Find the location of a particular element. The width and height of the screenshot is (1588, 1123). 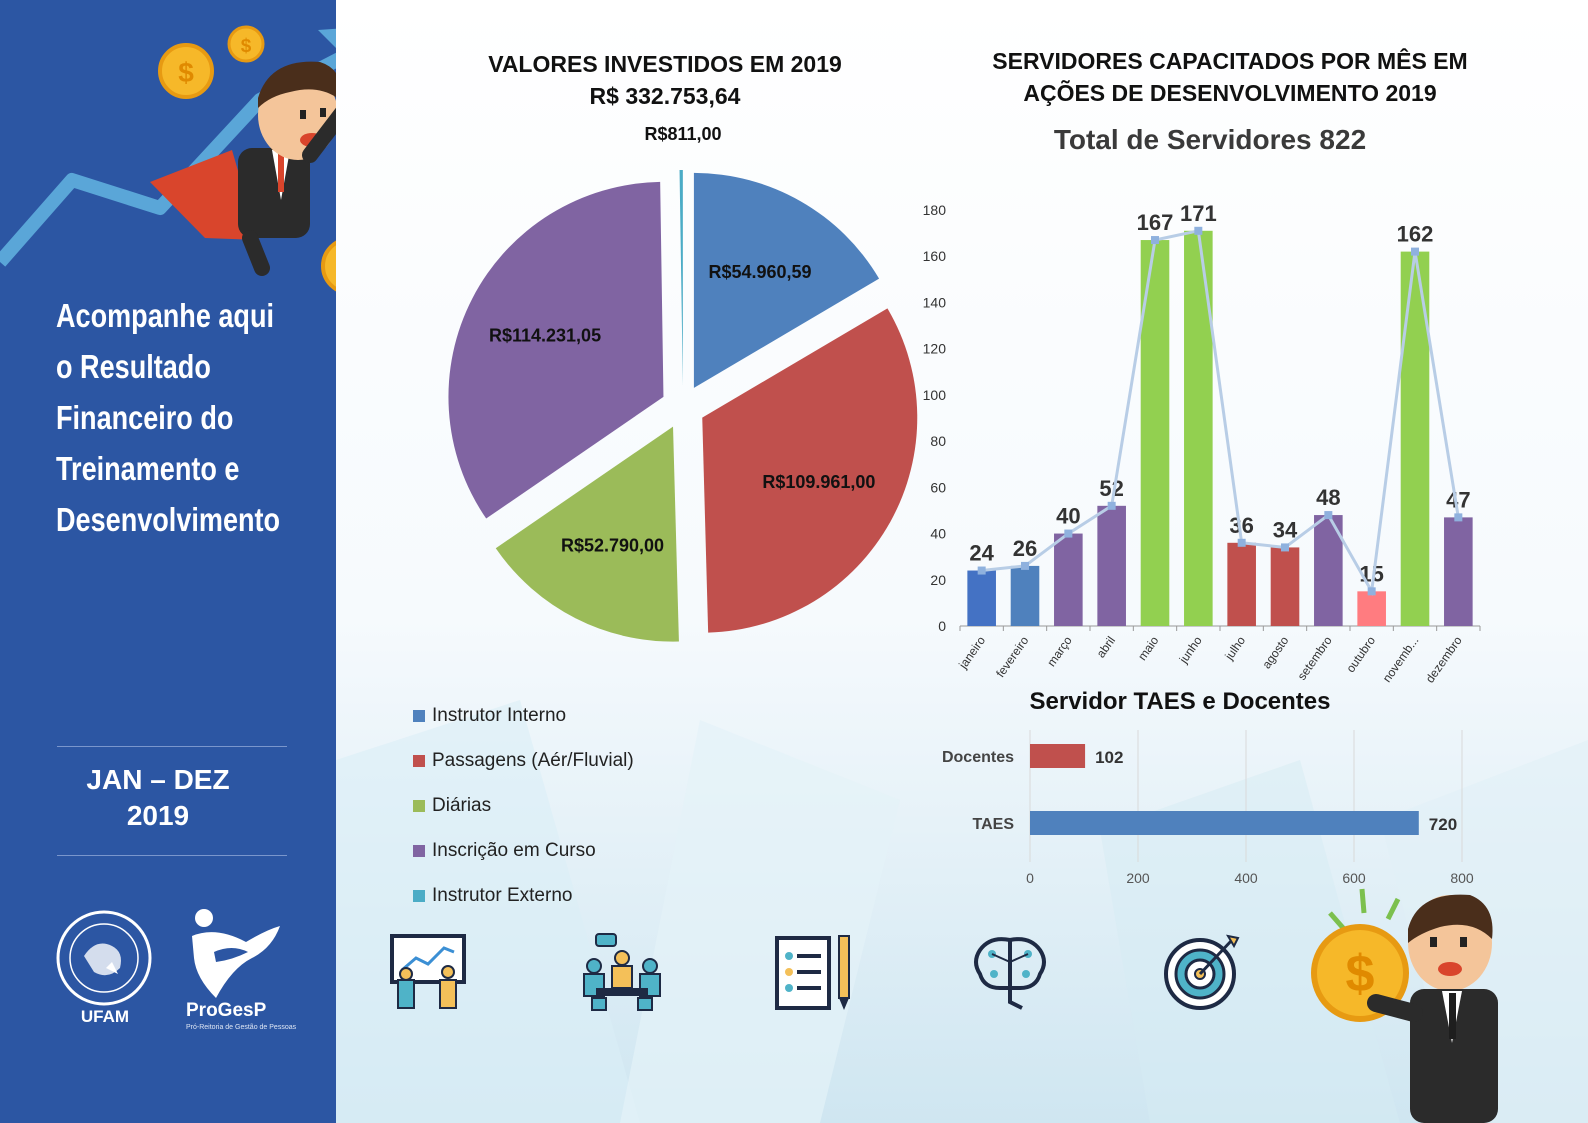

headline-line: Acompanhe aqui is located at coordinates (165, 315).